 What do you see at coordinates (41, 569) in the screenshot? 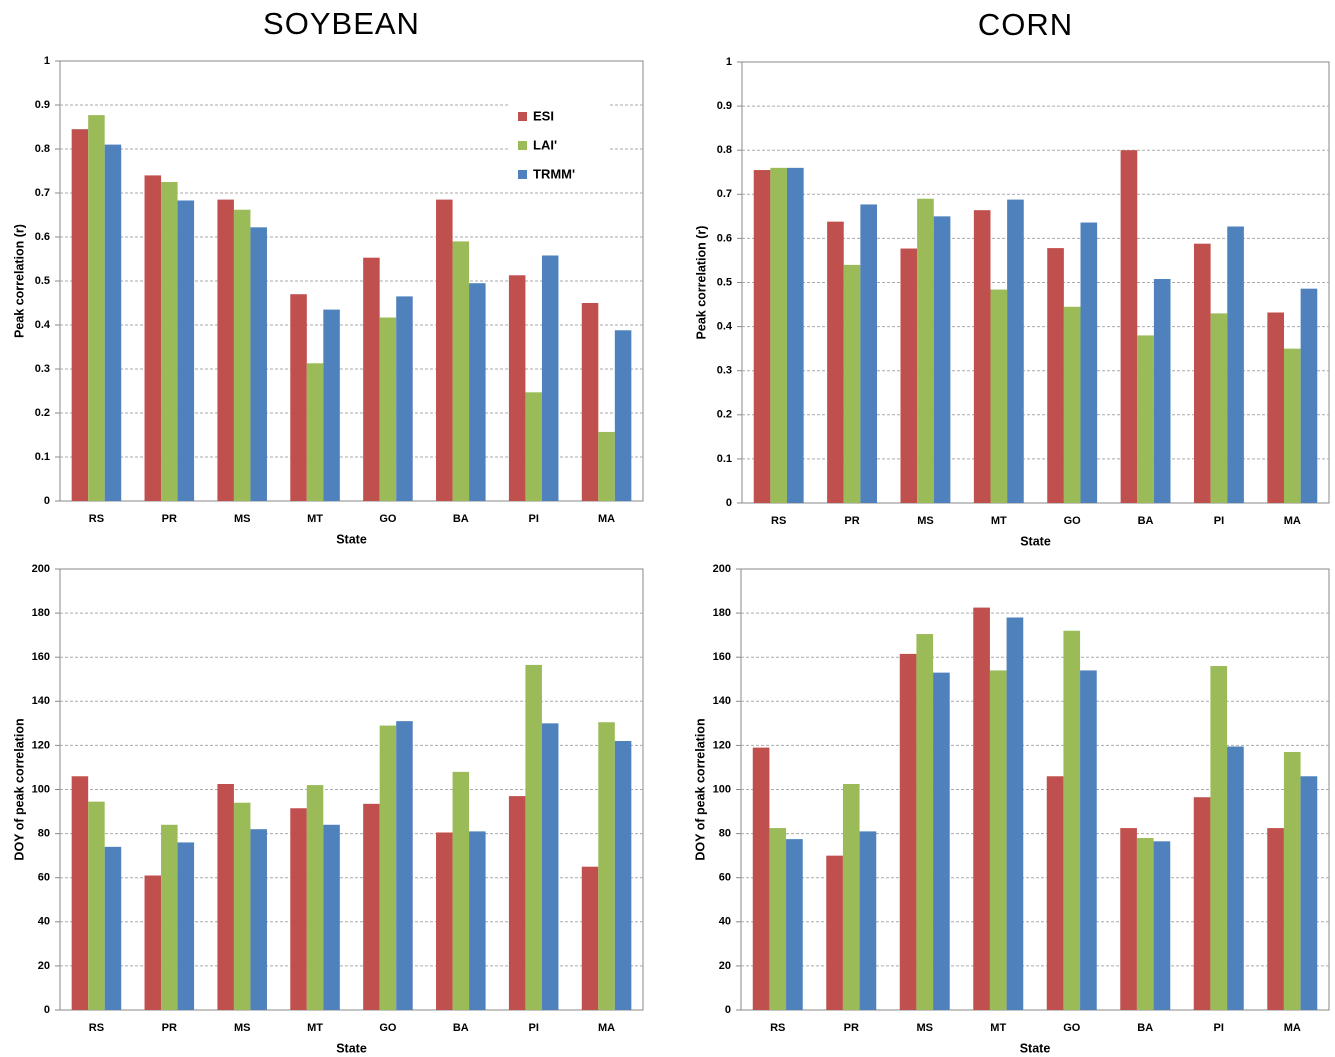
I see `y-tick-label: 200` at bounding box center [41, 569].